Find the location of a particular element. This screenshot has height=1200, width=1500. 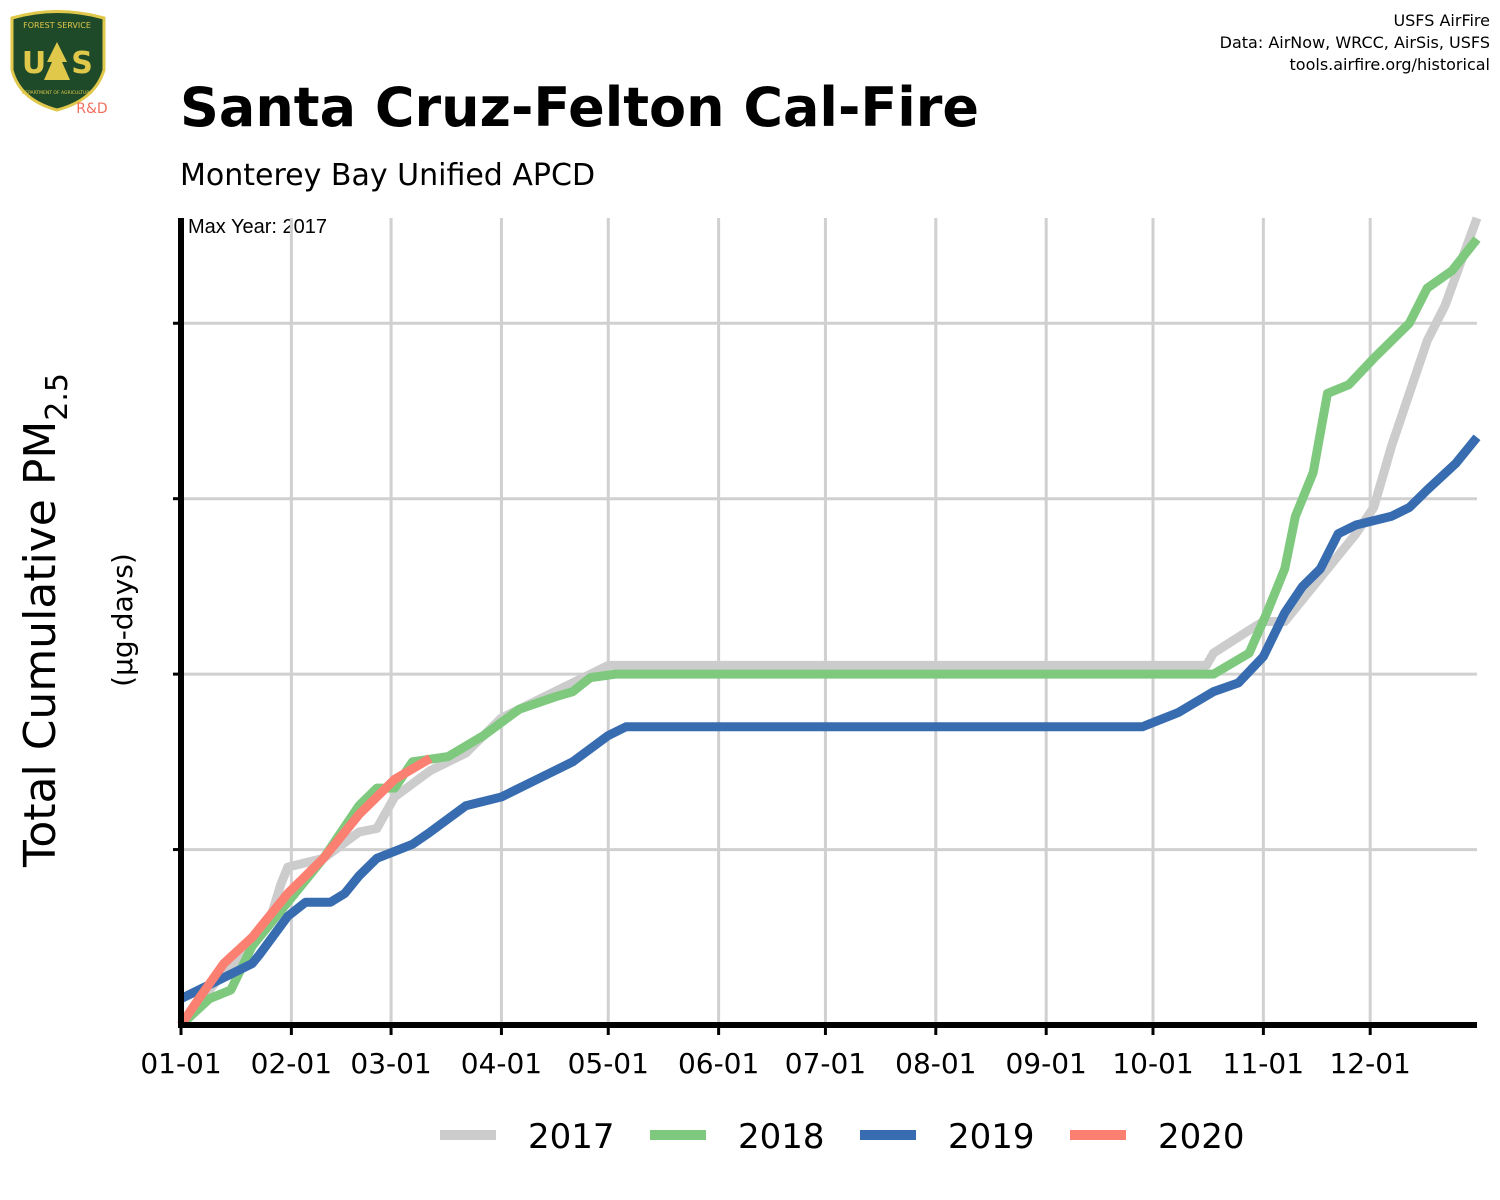

x-tick-label: 06-01 is located at coordinates (718, 1063).